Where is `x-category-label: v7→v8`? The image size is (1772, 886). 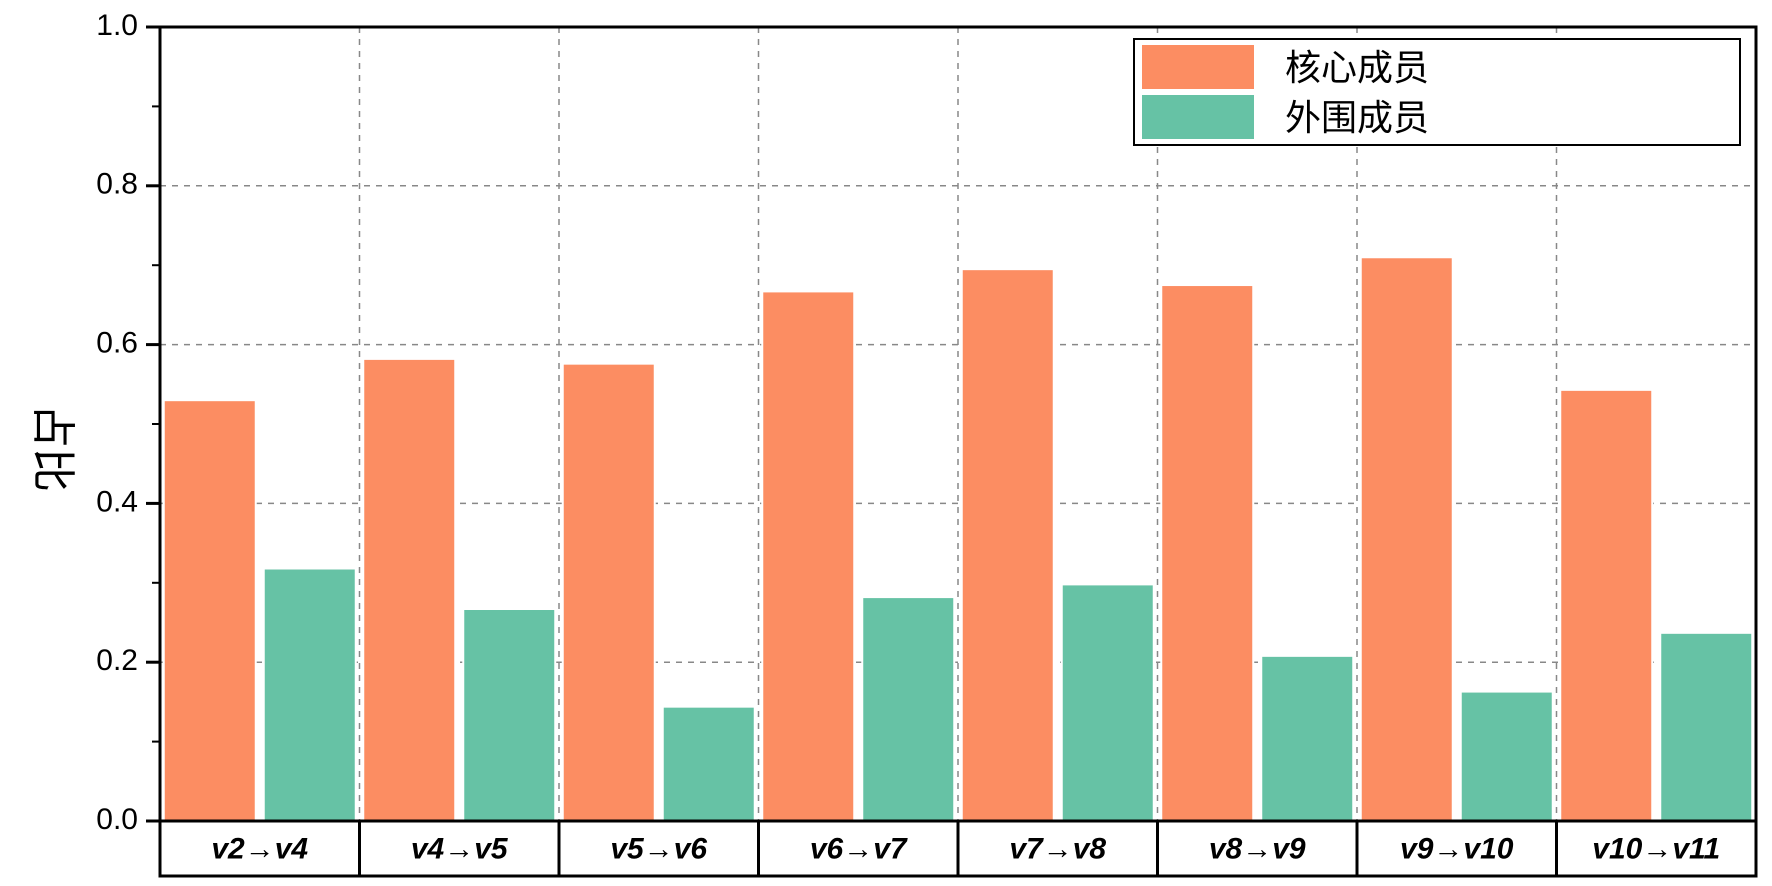
x-category-label: v7→v8 is located at coordinates (1057, 848).